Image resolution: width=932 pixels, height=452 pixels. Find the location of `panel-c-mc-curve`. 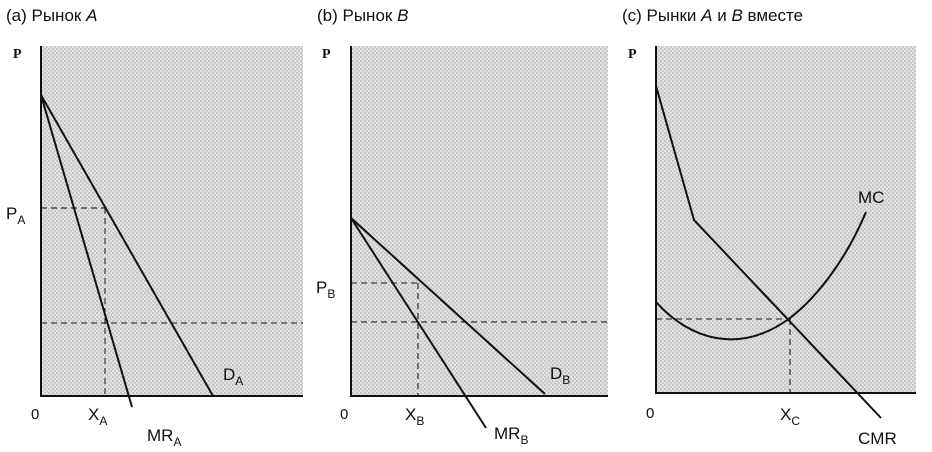

panel-c-mc-curve is located at coordinates (761, 276).